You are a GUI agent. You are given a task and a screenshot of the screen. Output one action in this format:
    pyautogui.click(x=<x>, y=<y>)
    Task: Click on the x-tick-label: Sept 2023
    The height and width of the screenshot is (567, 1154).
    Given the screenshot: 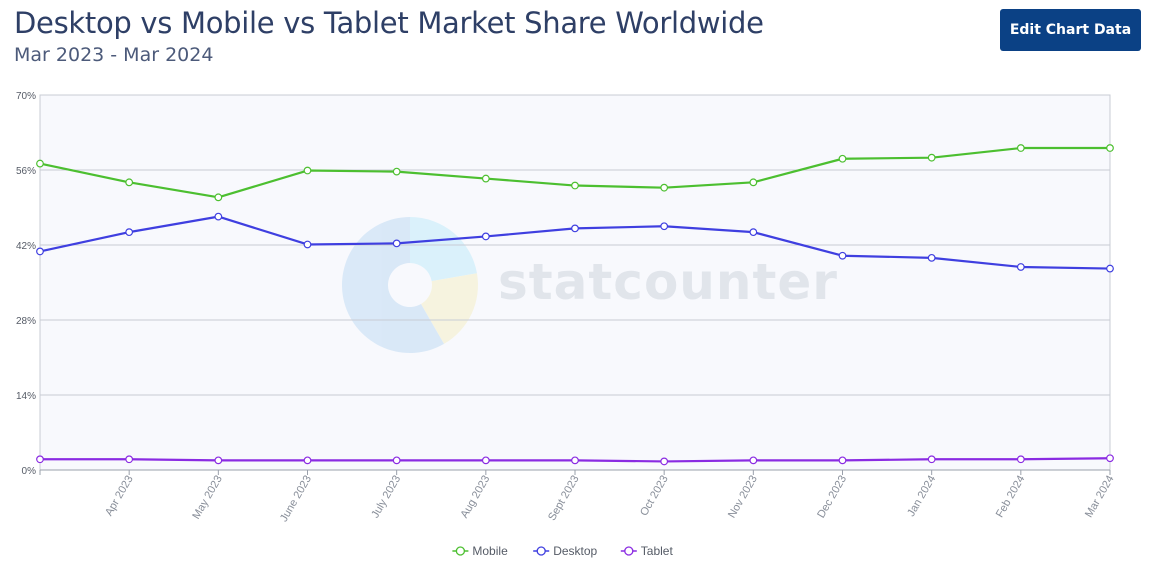 What is the action you would take?
    pyautogui.click(x=563, y=498)
    